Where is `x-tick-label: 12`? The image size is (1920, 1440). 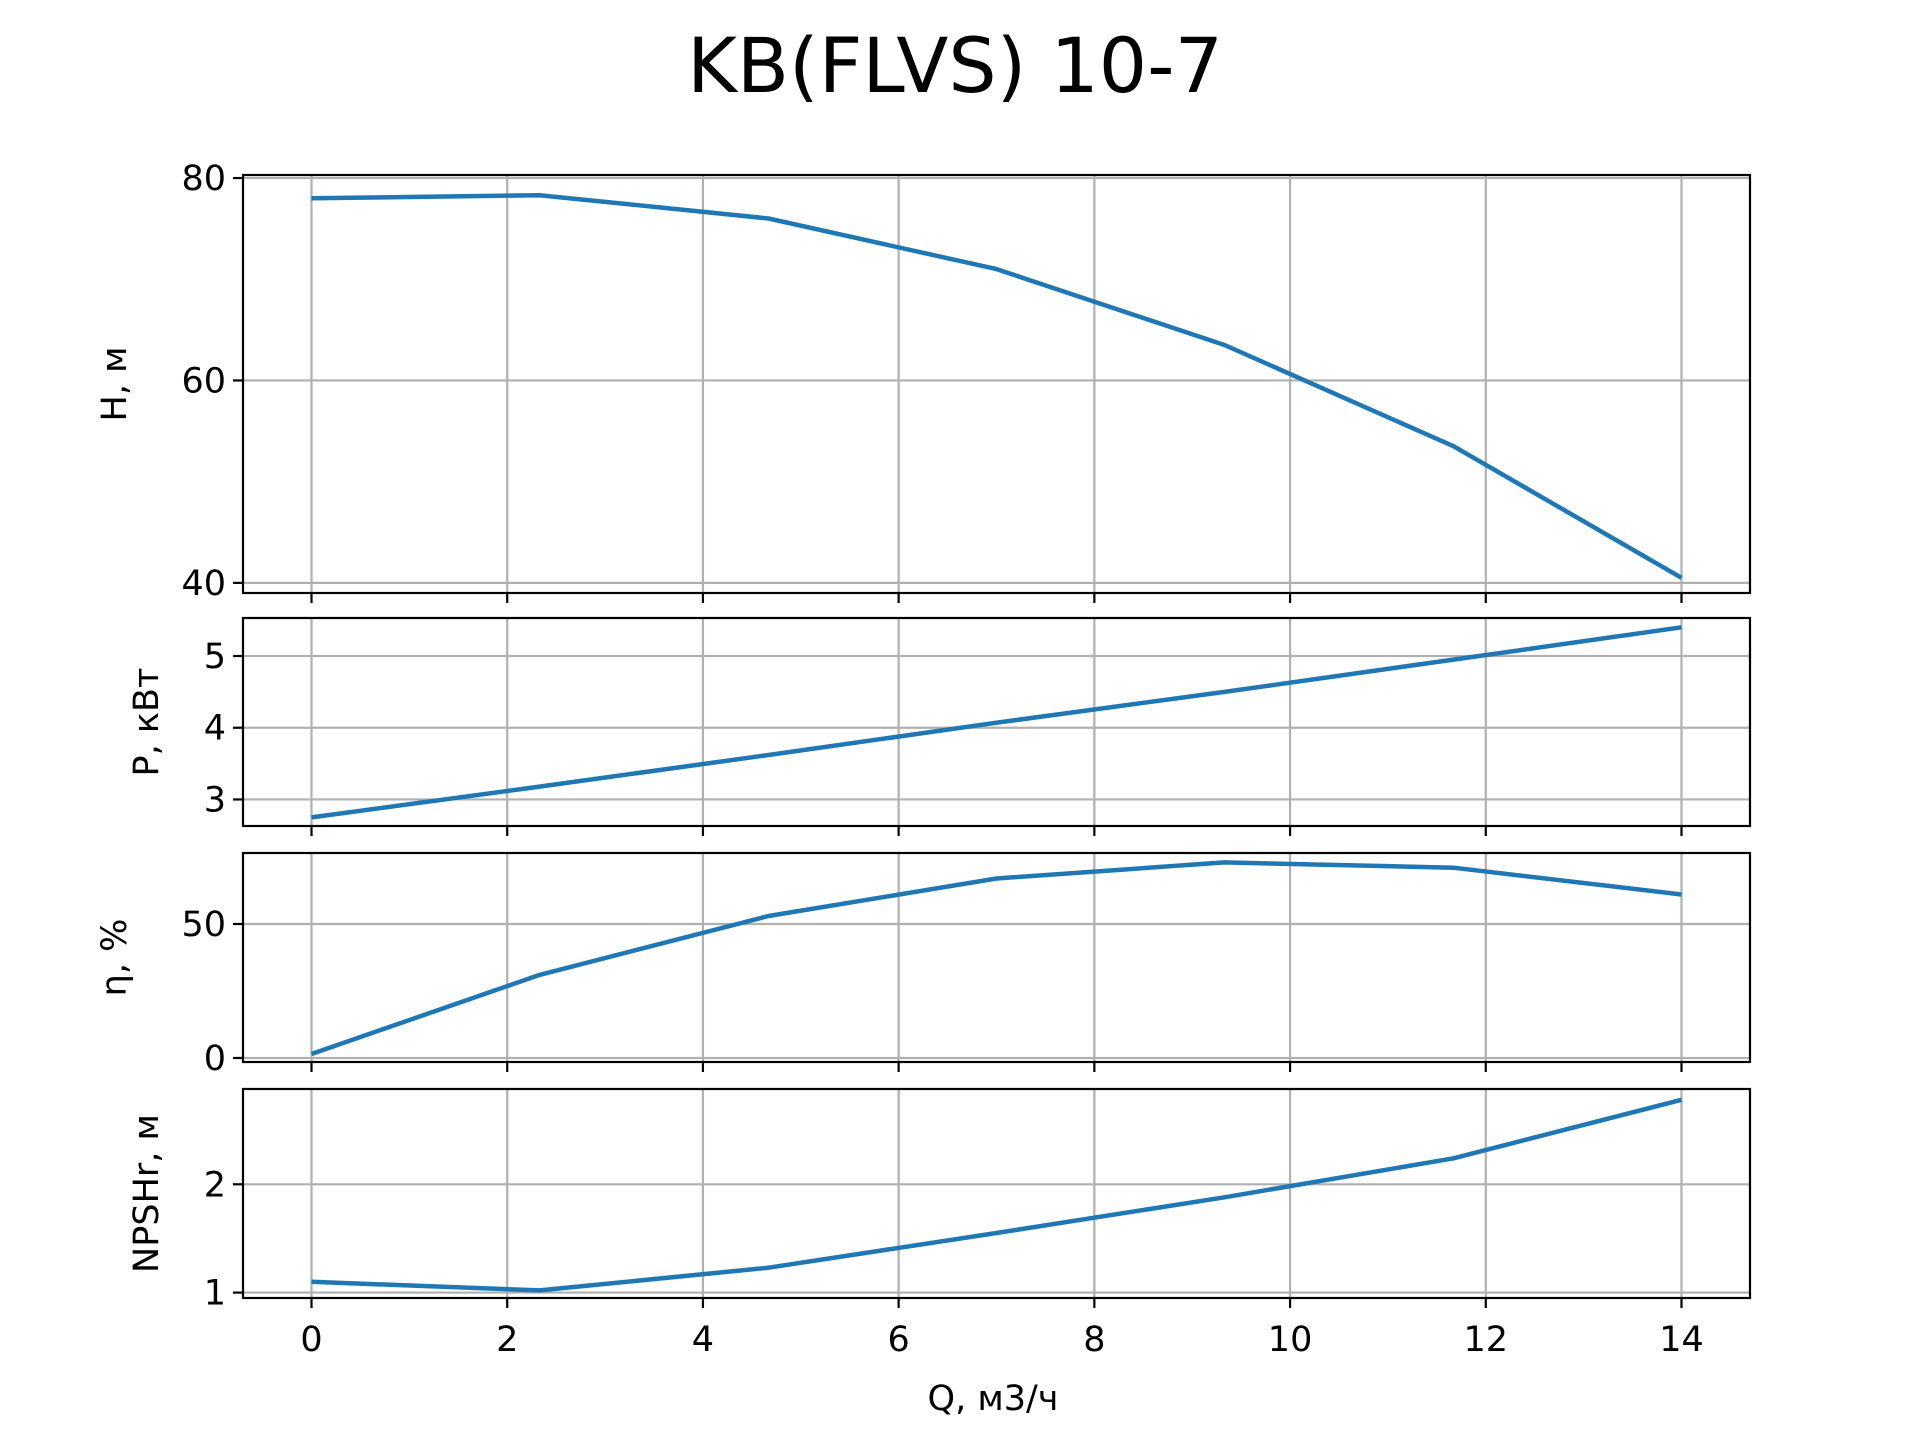 x-tick-label: 12 is located at coordinates (1486, 1340).